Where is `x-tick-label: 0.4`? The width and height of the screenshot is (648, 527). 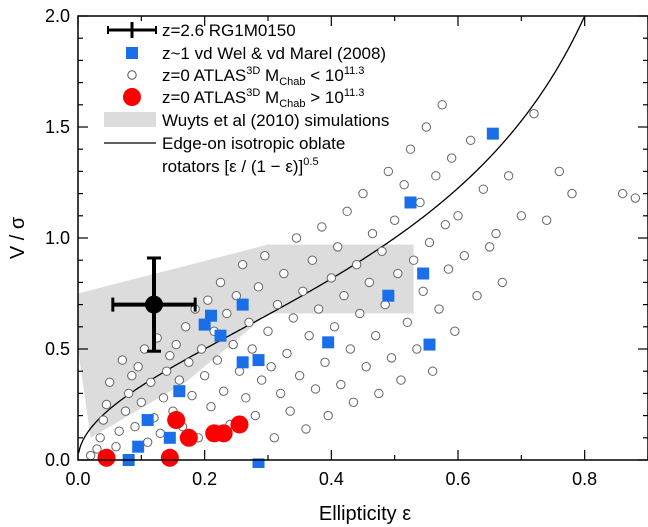 x-tick-label: 0.4 is located at coordinates (331, 479).